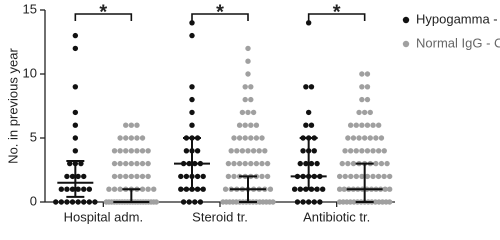  I want to click on legend-label: Normal IgG - COPD, so click(458, 42).